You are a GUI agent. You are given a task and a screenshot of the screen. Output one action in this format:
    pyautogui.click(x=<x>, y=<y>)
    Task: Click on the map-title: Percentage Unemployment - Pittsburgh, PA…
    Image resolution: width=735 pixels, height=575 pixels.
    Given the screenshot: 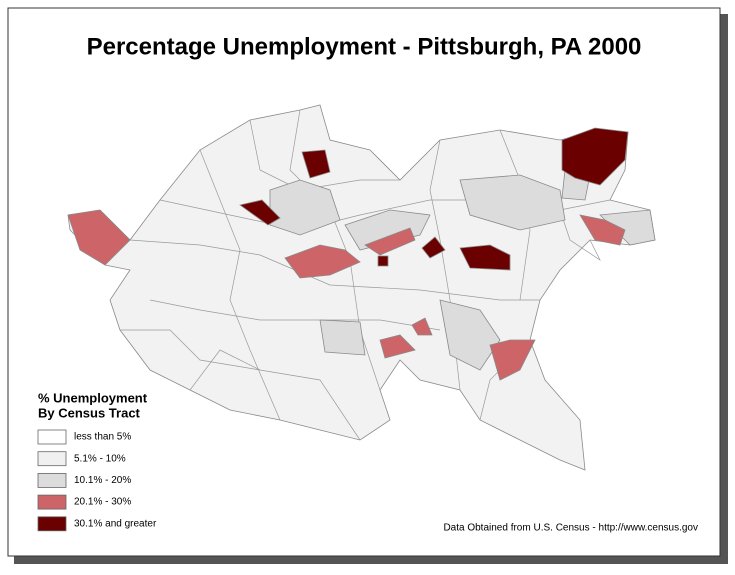 What is the action you would take?
    pyautogui.click(x=364, y=46)
    